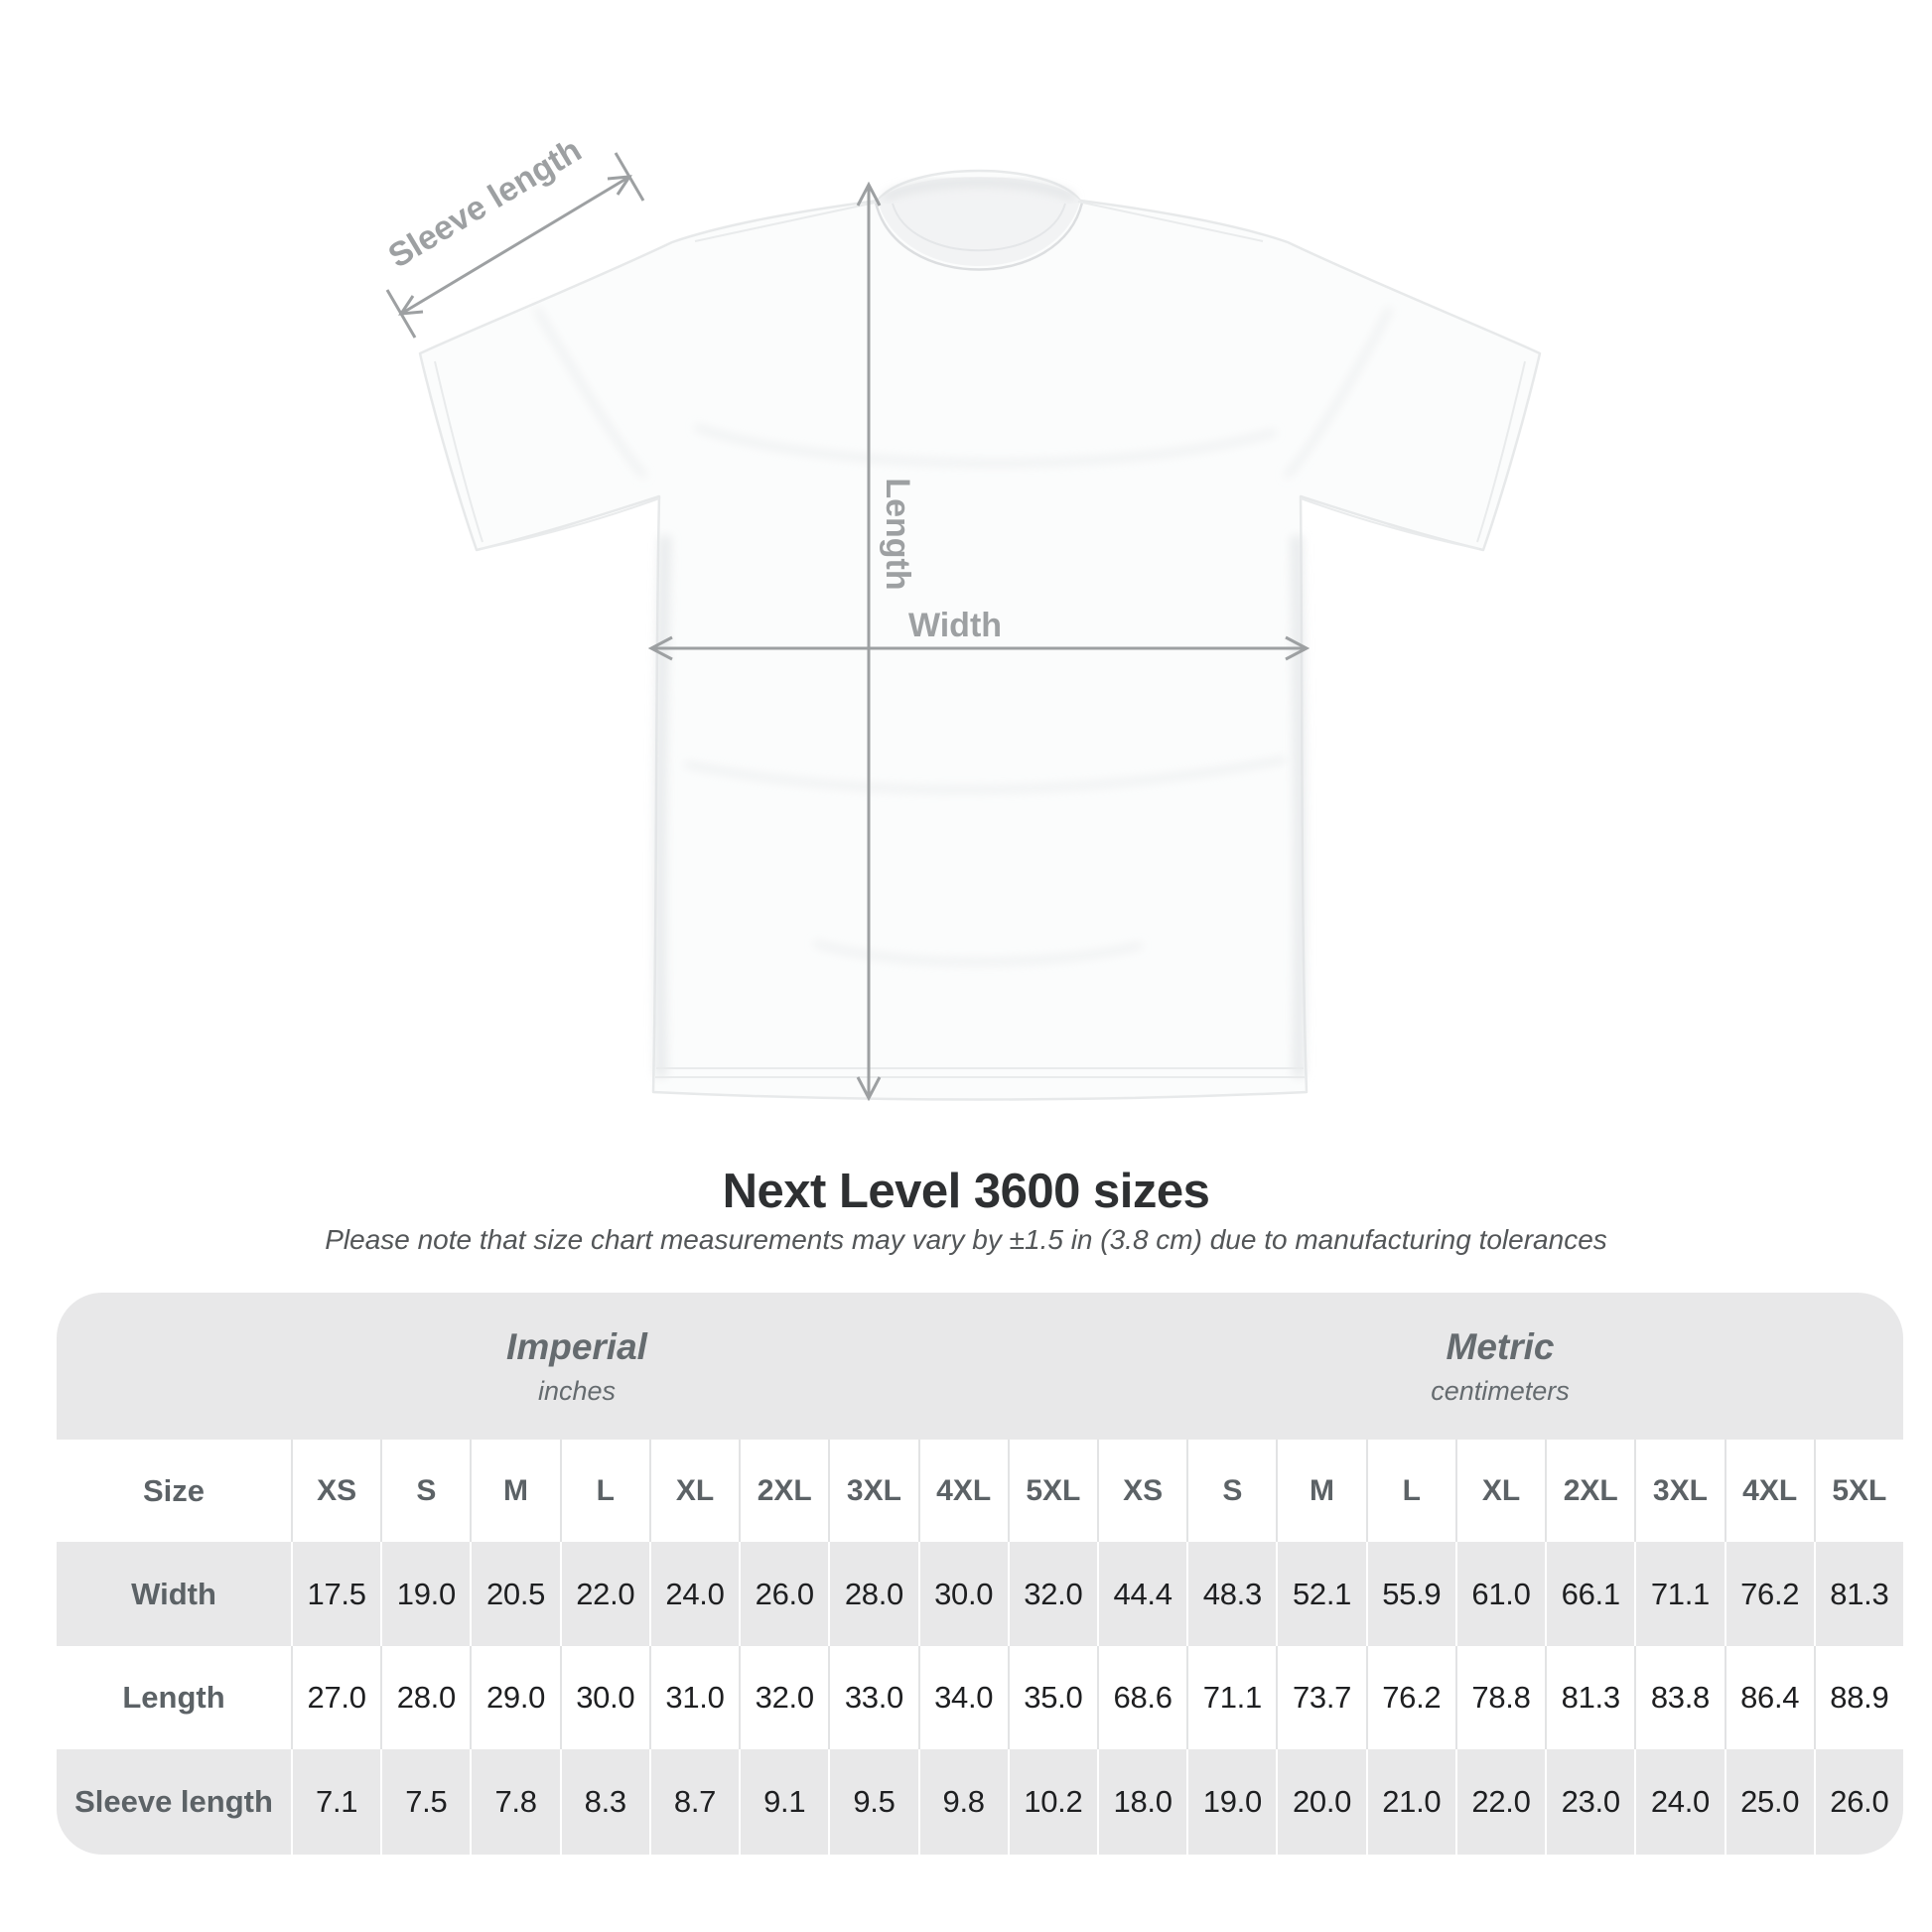 The image size is (1932, 1932). What do you see at coordinates (1052, 1594) in the screenshot?
I see `width-value-cell: 32.0` at bounding box center [1052, 1594].